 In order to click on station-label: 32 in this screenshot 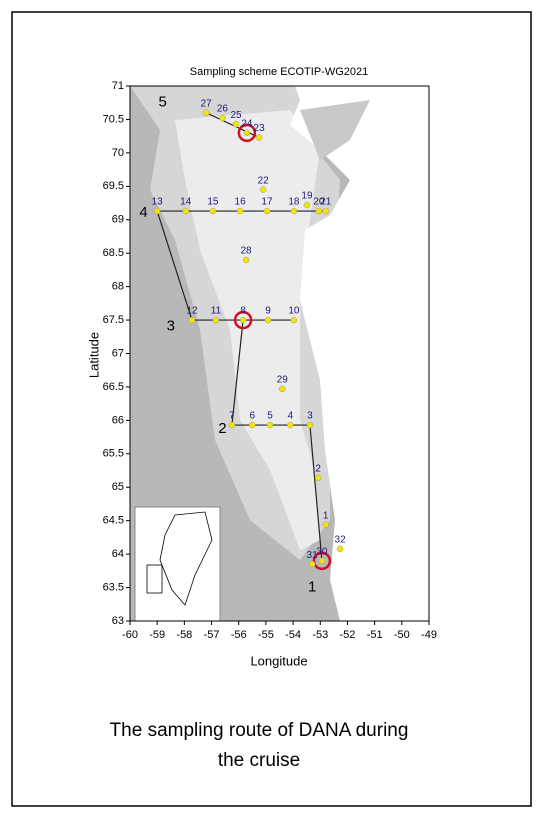, I will do `click(341, 539)`.